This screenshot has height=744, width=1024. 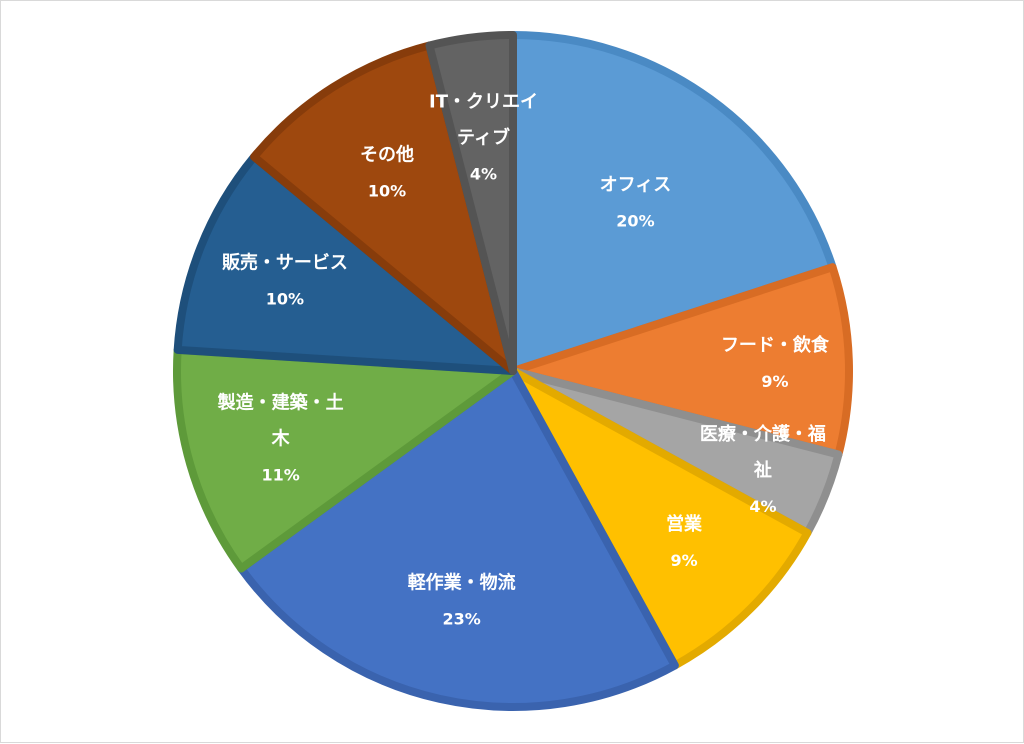 I want to click on slice-category-label: 軽作業・物流, so click(x=462, y=583).